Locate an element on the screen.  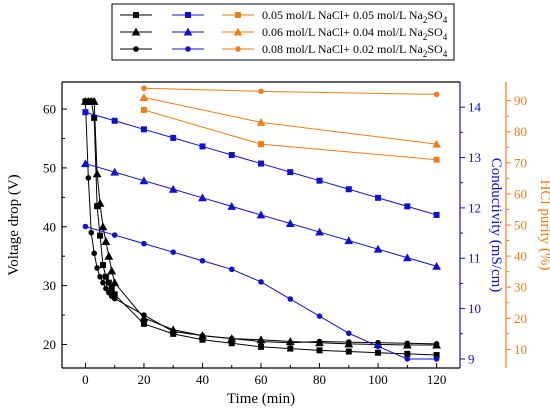
x-tick-label: 120 is located at coordinates (437, 379).